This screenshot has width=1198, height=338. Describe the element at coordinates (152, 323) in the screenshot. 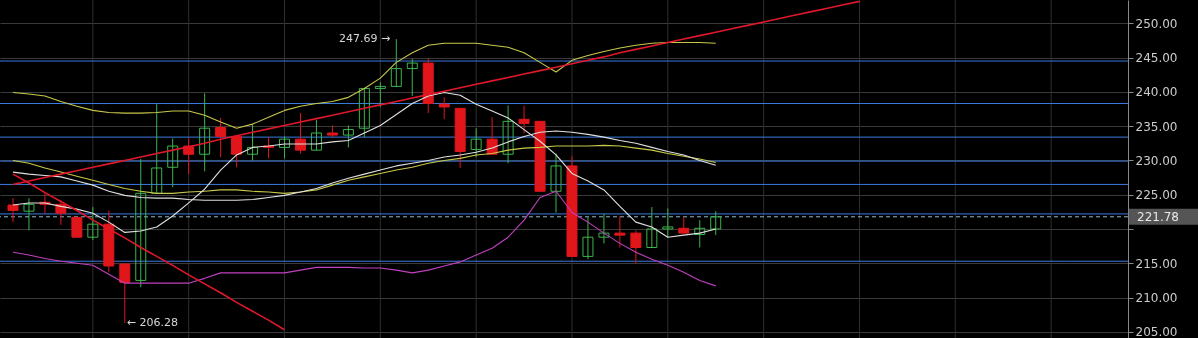

I see `annotation: ← 206.28` at that location.